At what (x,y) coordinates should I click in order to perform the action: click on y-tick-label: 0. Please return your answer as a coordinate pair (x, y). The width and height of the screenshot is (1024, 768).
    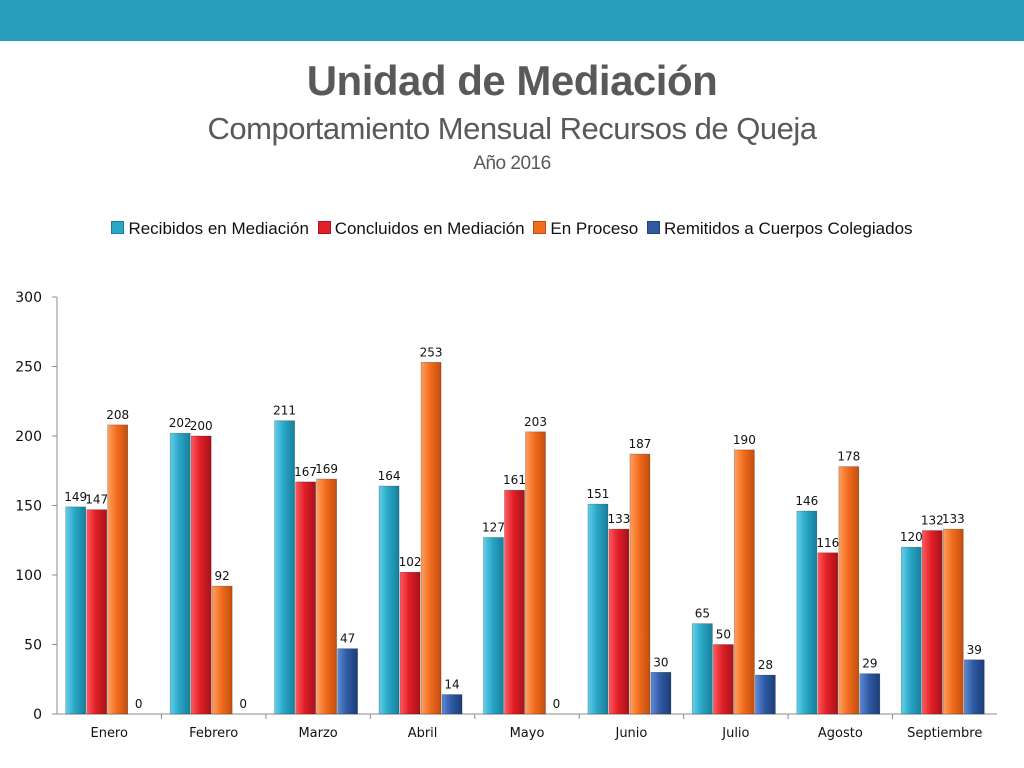
    Looking at the image, I should click on (37, 715).